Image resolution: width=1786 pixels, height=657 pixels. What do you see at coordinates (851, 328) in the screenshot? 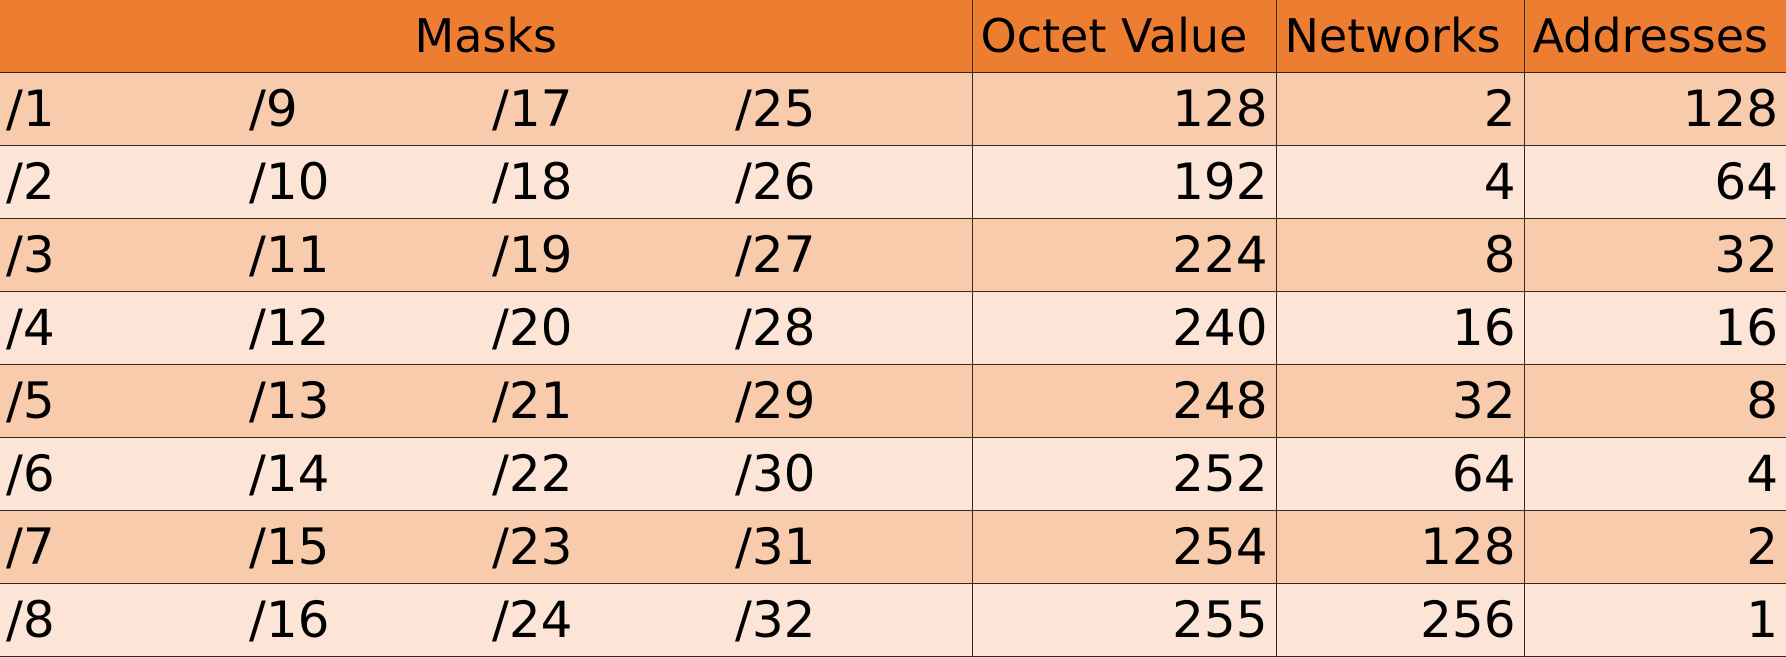
I see `mask-cell: /28` at bounding box center [851, 328].